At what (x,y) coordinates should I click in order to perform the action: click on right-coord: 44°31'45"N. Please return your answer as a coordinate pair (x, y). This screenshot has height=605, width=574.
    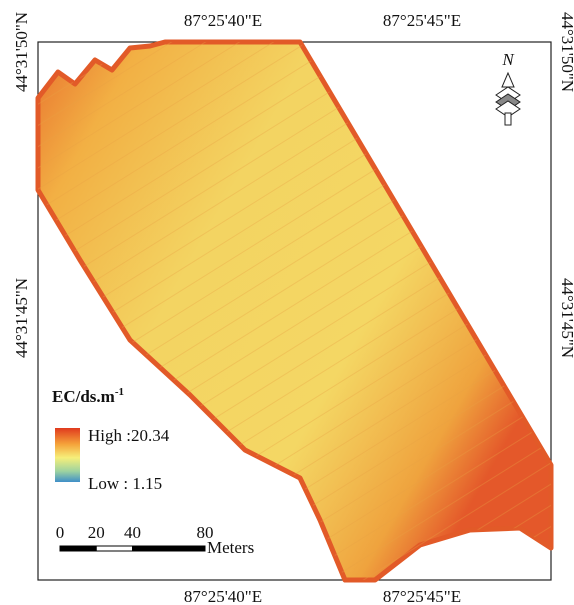
    Looking at the image, I should click on (566, 318).